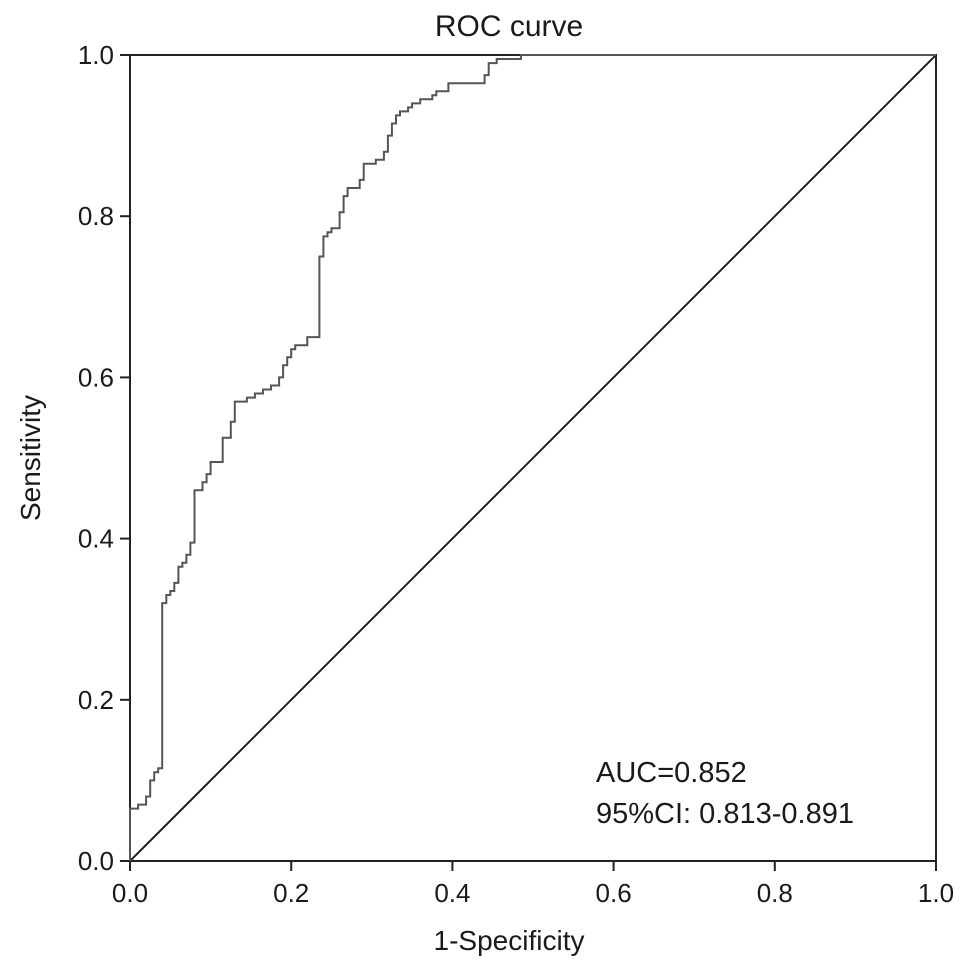 Image resolution: width=969 pixels, height=974 pixels. I want to click on y-tick-label: 0.4, so click(96, 539).